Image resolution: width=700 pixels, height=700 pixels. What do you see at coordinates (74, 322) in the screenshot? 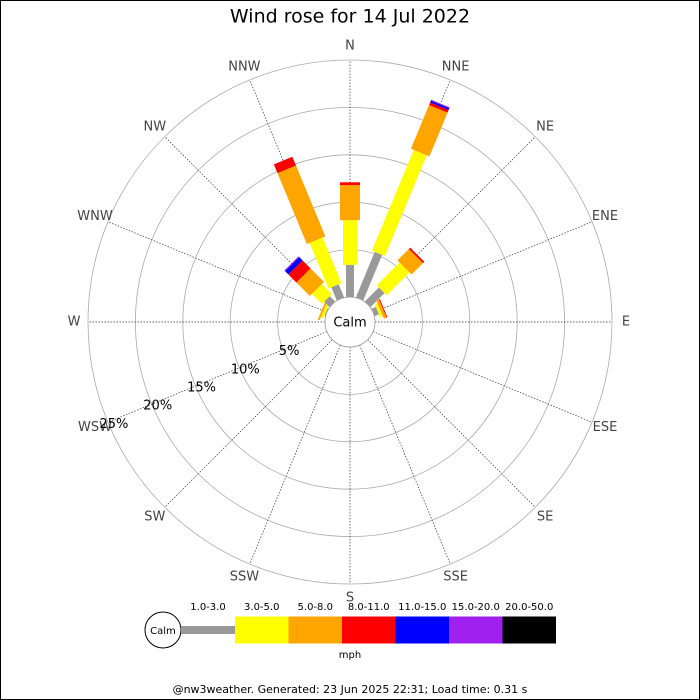
I see `direction-label: W` at bounding box center [74, 322].